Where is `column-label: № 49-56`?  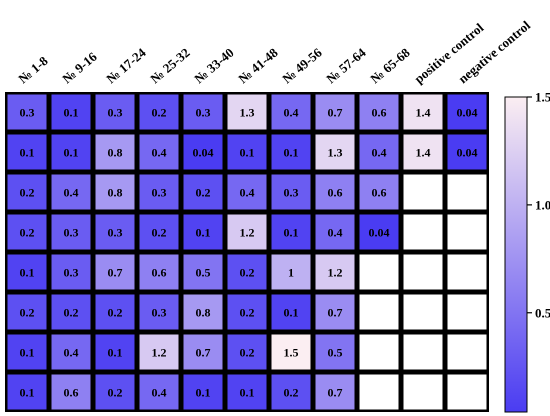 column-label: № 49-56 is located at coordinates (302, 66).